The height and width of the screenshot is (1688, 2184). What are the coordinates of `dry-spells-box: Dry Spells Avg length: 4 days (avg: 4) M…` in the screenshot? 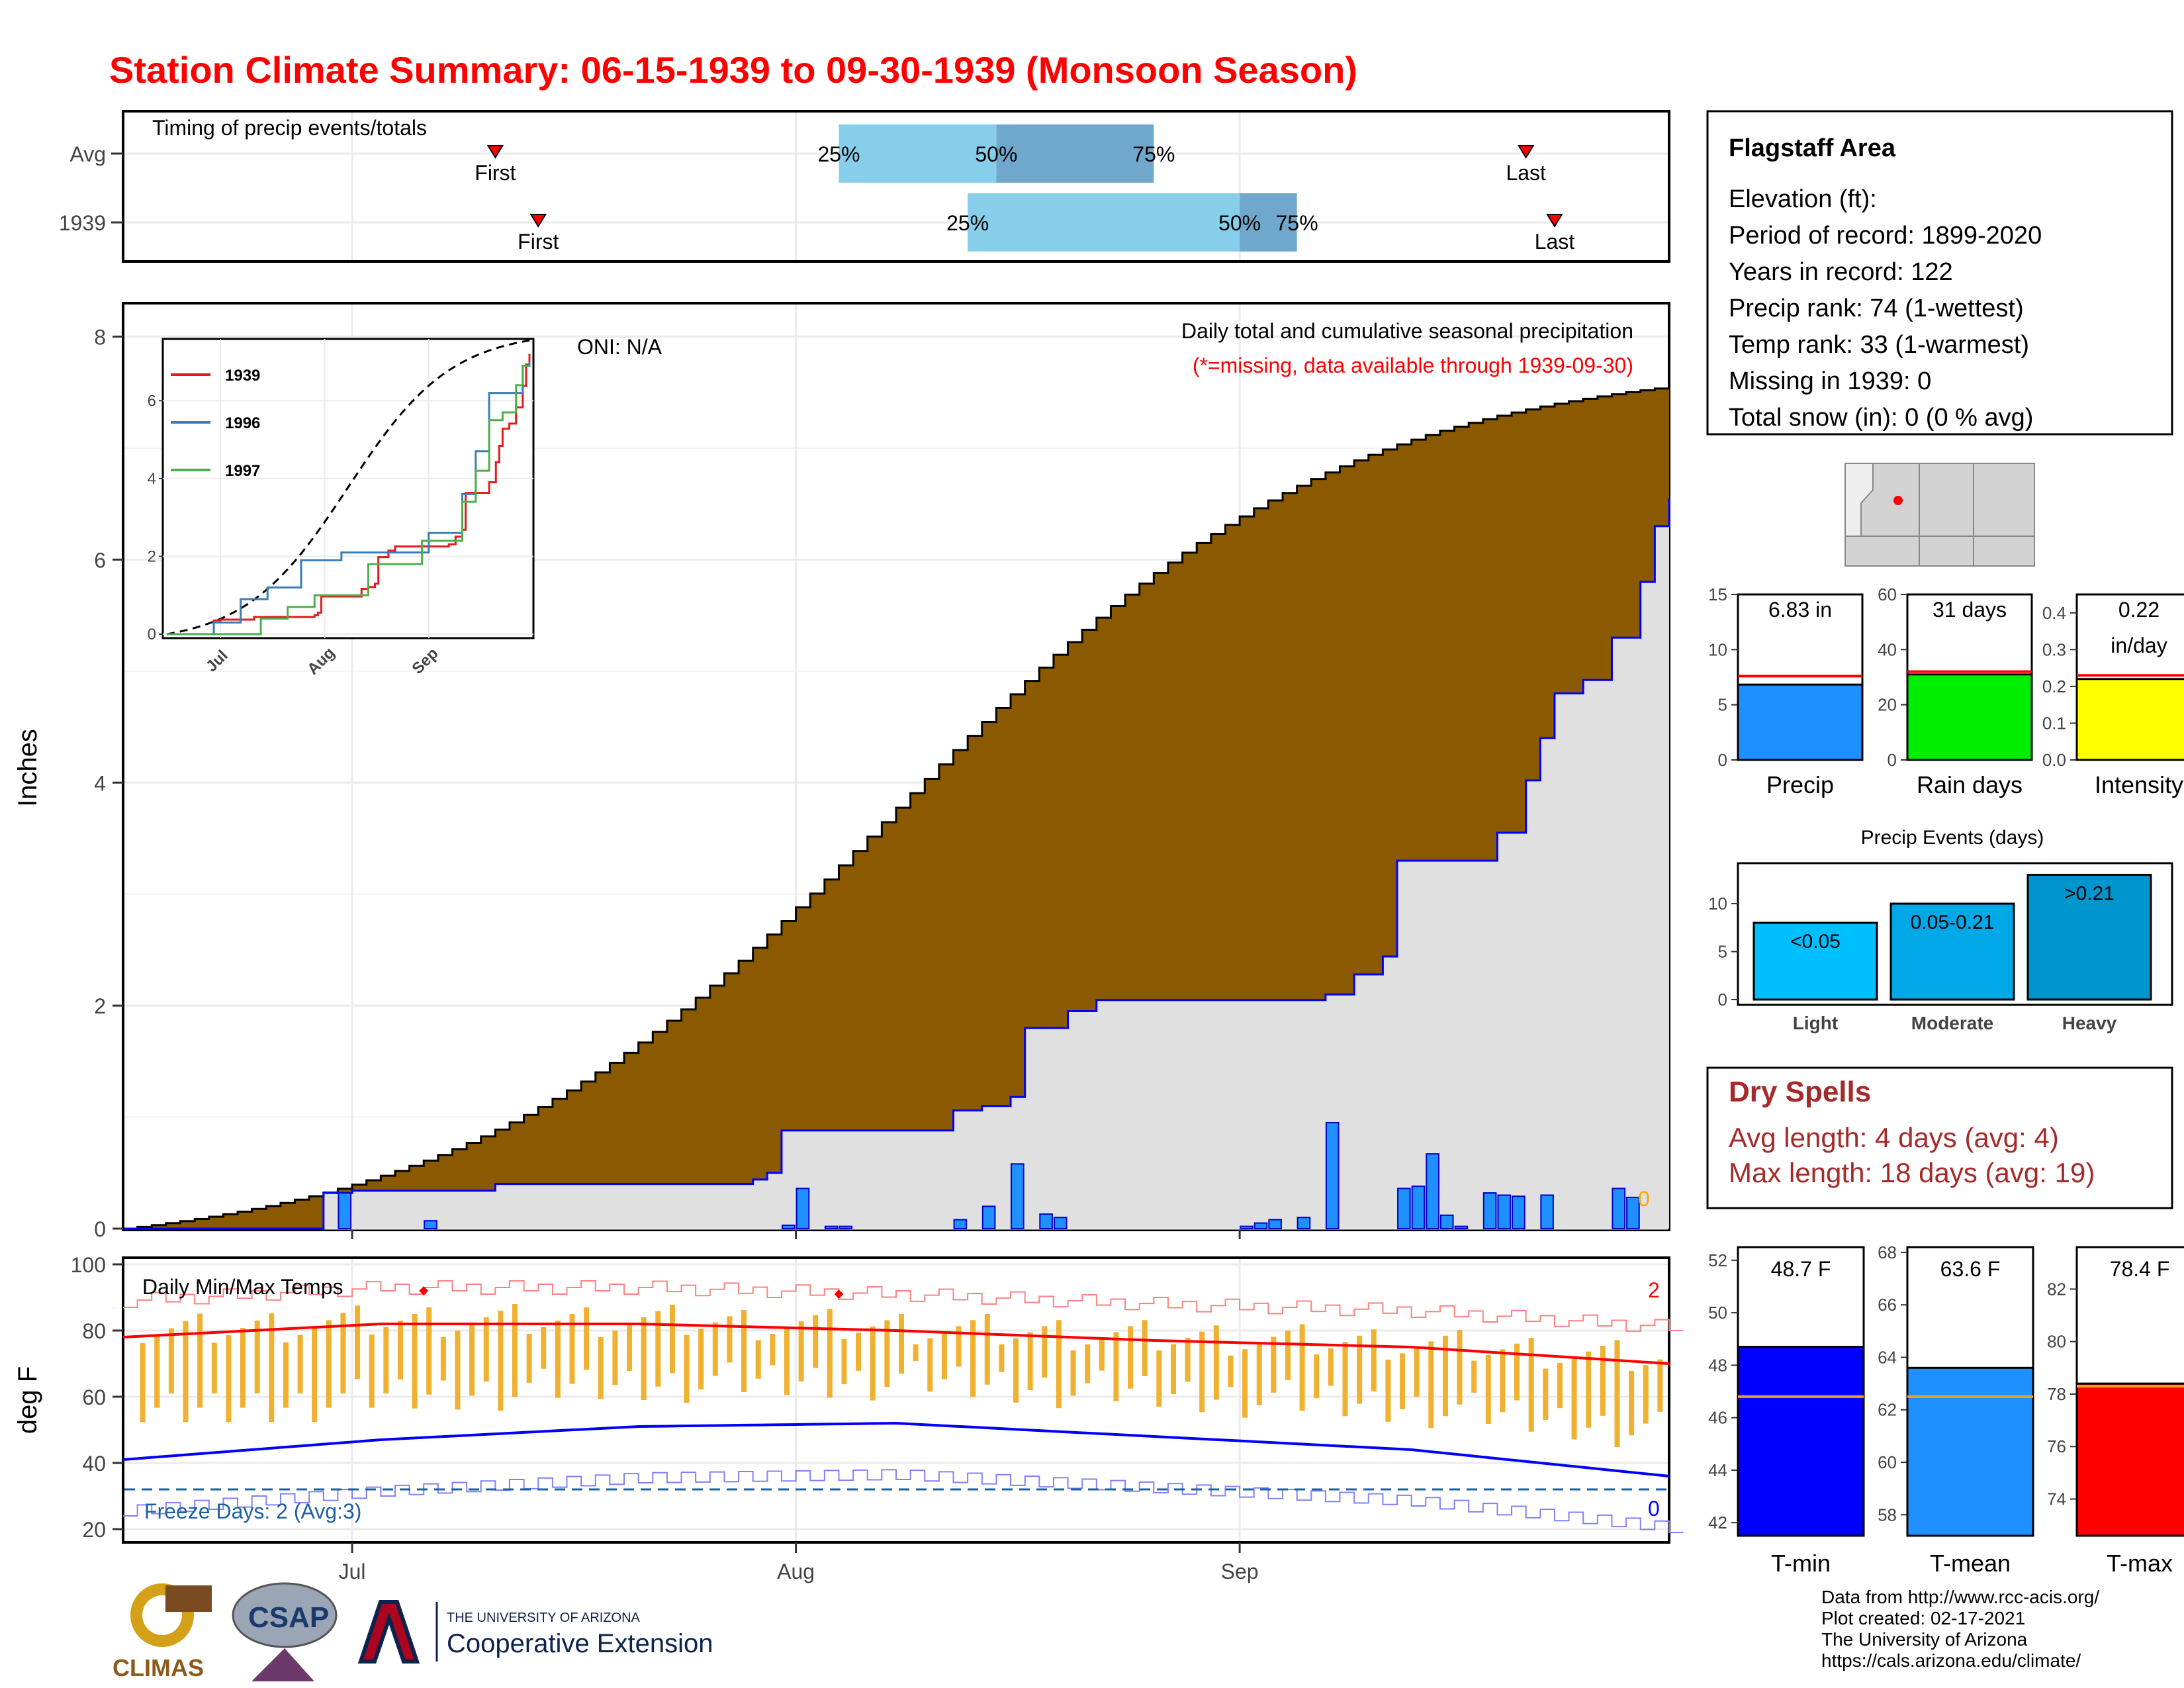 It's located at (1940, 1137).